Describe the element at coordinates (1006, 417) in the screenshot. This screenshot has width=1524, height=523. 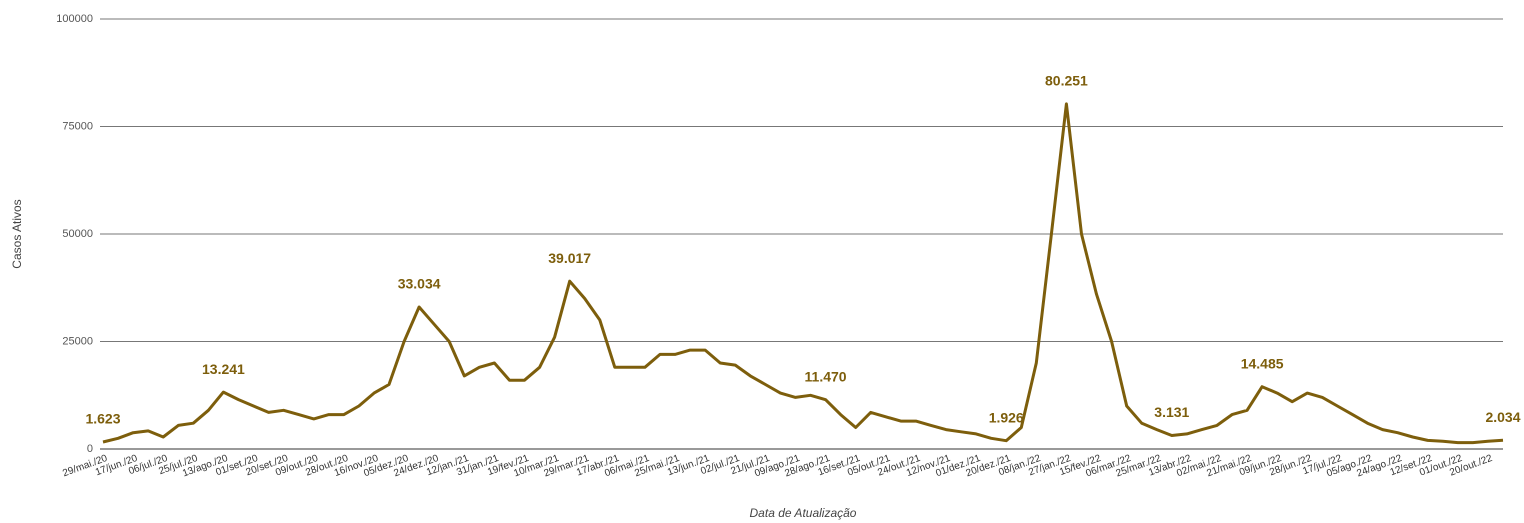
I see `data-label: 1.926` at that location.